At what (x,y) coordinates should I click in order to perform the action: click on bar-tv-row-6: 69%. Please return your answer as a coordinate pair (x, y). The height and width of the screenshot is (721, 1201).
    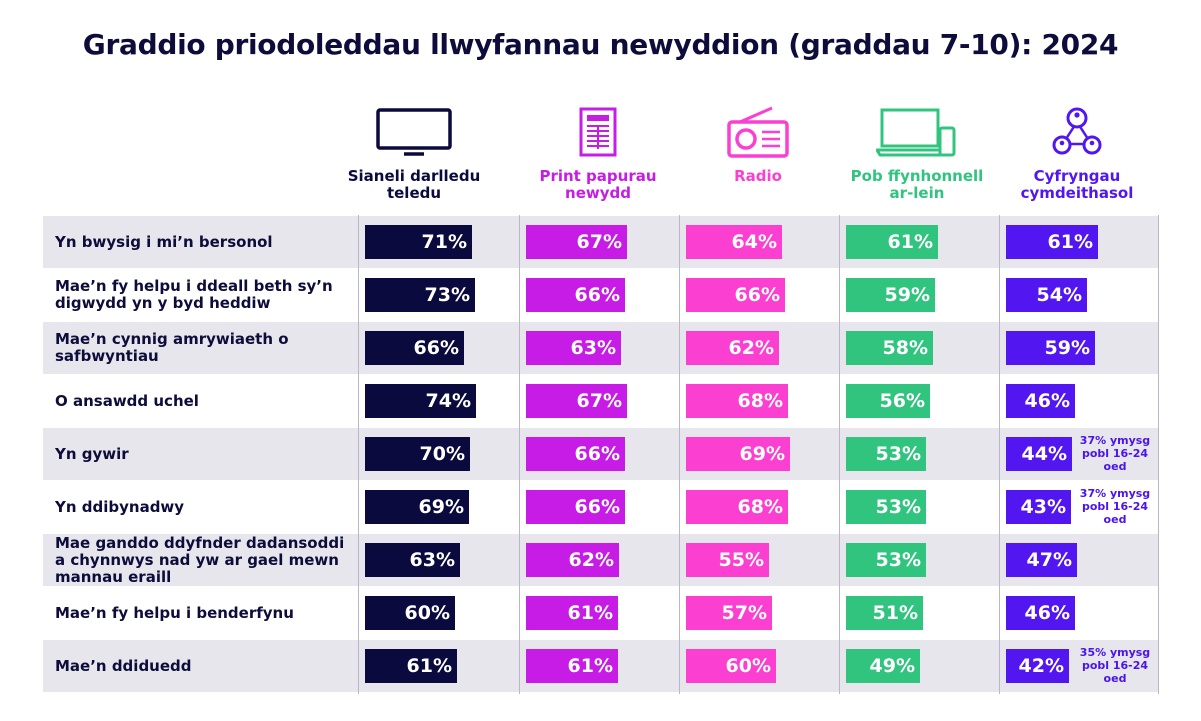
    Looking at the image, I should click on (417, 507).